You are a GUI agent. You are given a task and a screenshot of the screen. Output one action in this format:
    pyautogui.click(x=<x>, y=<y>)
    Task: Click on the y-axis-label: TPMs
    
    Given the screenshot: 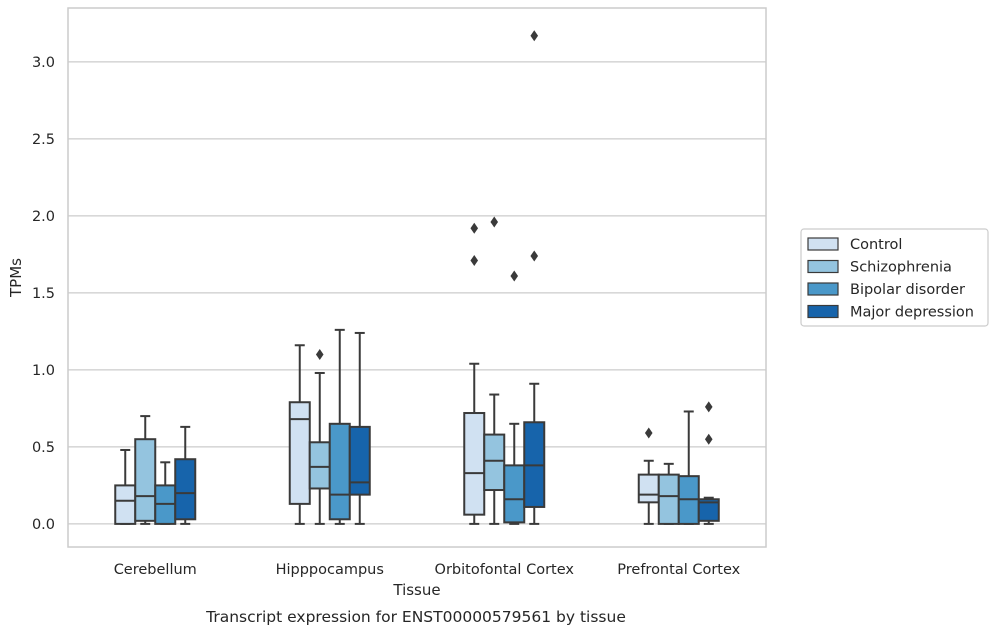 What is the action you would take?
    pyautogui.click(x=16, y=278)
    